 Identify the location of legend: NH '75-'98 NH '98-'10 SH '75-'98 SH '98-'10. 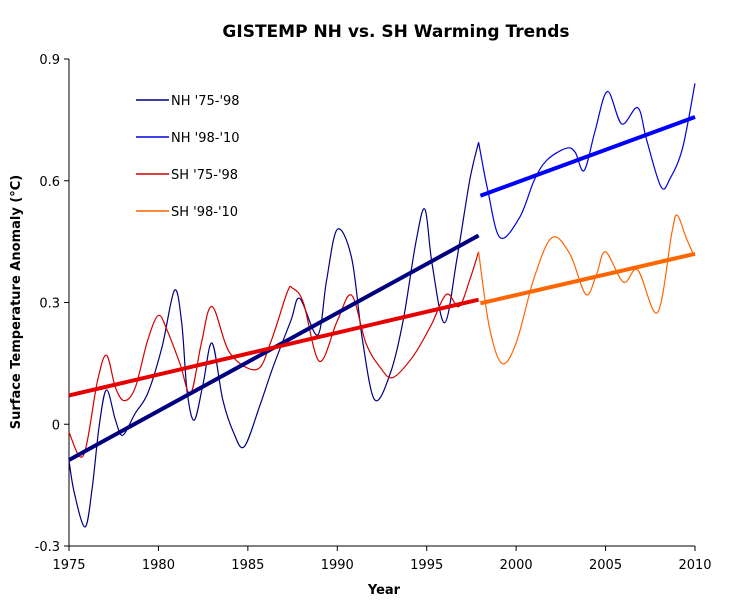
(188, 157).